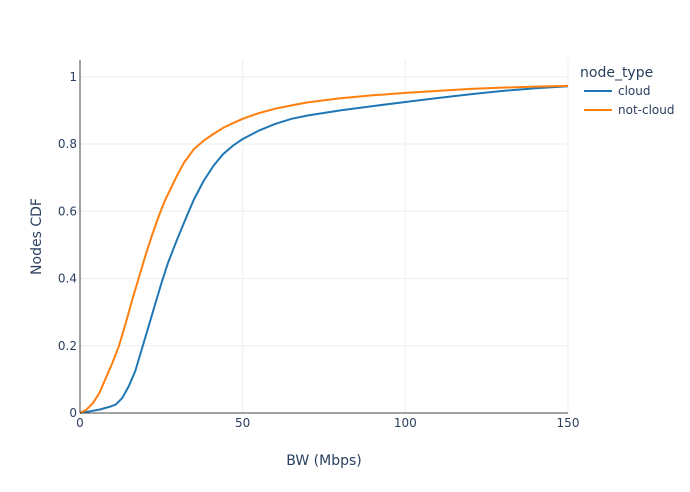 This screenshot has width=690, height=492. What do you see at coordinates (73, 413) in the screenshot?
I see `y-tick-label: 0` at bounding box center [73, 413].